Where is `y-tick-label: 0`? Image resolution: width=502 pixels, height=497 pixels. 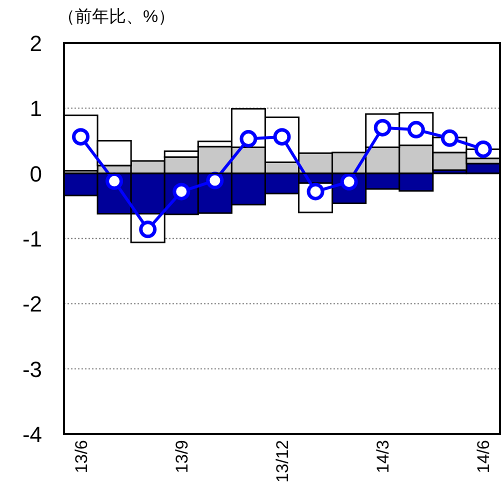 y-tick-label: 0 is located at coordinates (36, 173).